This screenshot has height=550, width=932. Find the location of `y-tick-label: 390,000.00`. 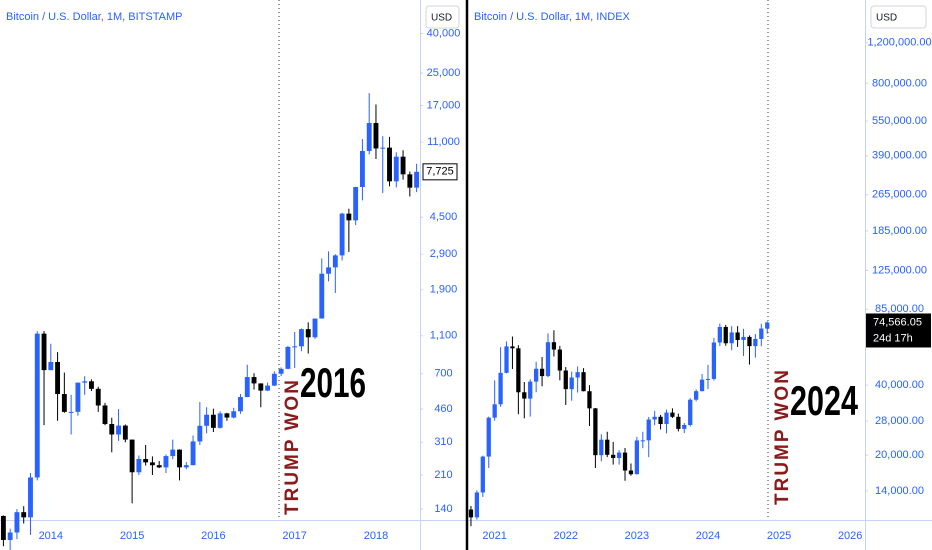

y-tick-label: 390,000.00 is located at coordinates (899, 156).